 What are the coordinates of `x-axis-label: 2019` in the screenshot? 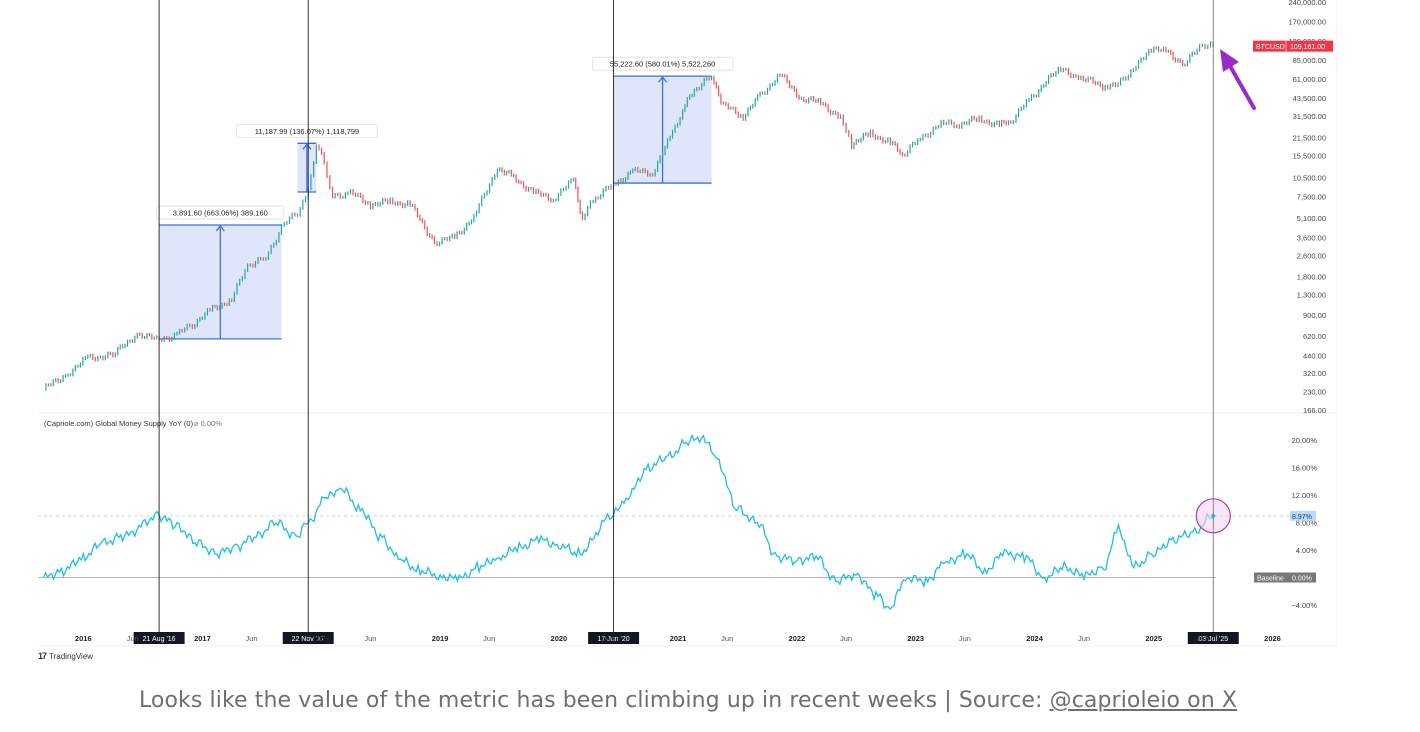 It's located at (440, 638).